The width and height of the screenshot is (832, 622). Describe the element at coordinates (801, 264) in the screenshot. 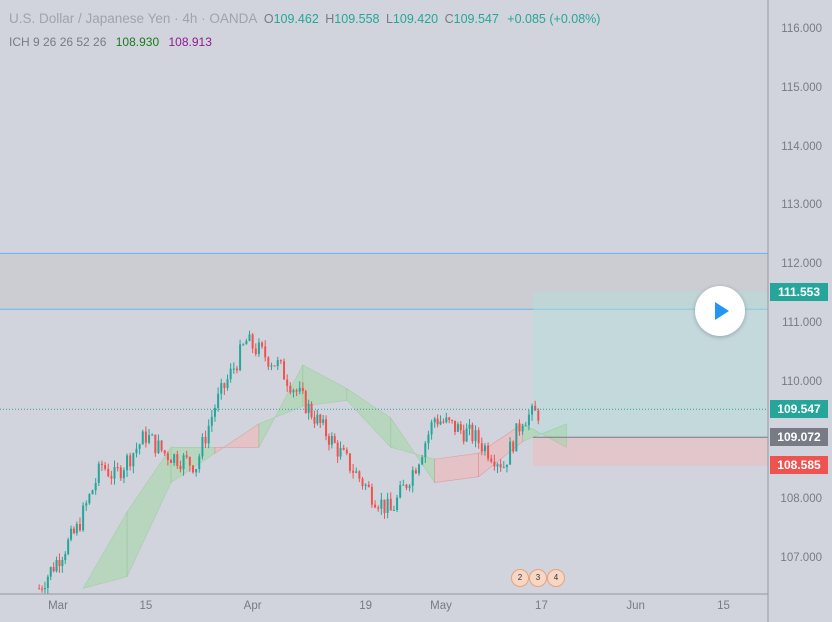

I see `price-tick-label: 112.000` at that location.